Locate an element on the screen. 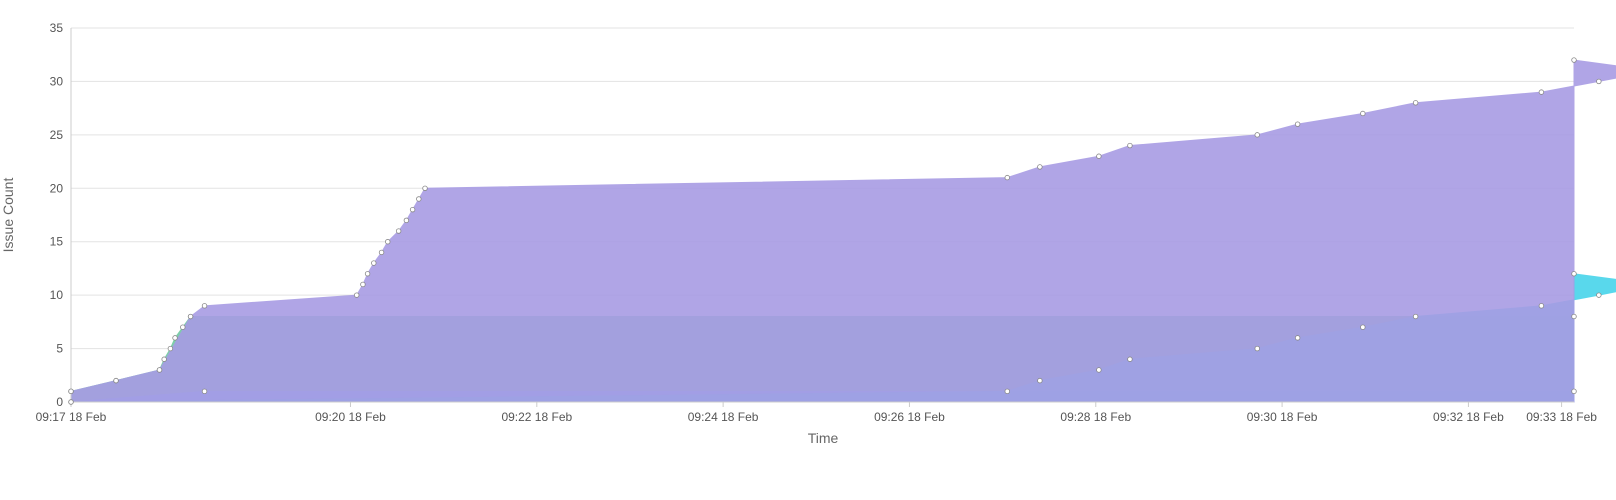 This screenshot has height=500, width=1616. y-tick-label: 0 is located at coordinates (59, 402).